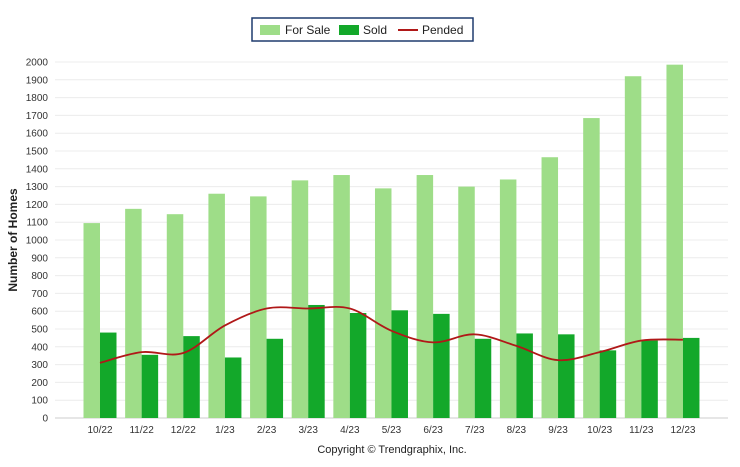 The height and width of the screenshot is (467, 740). I want to click on y-tick-label: 1500, so click(37, 152).